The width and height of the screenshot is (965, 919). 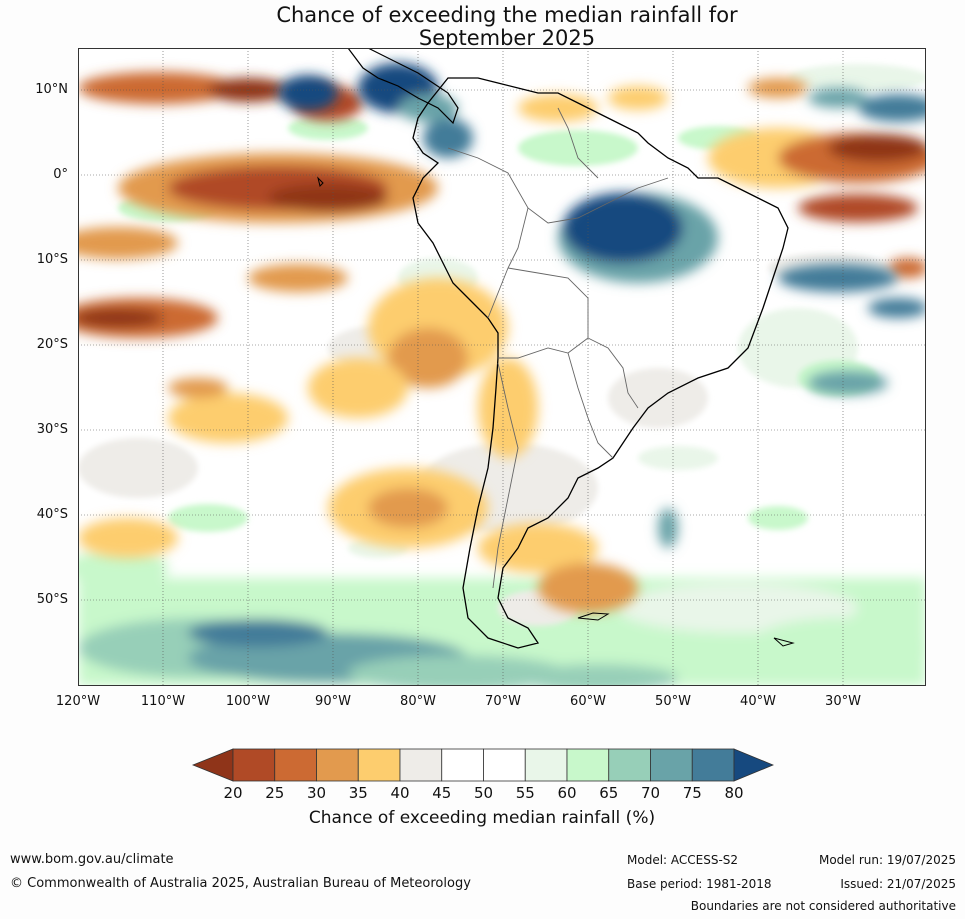 I want to click on colorbar-tick-label: 25, so click(x=275, y=793).